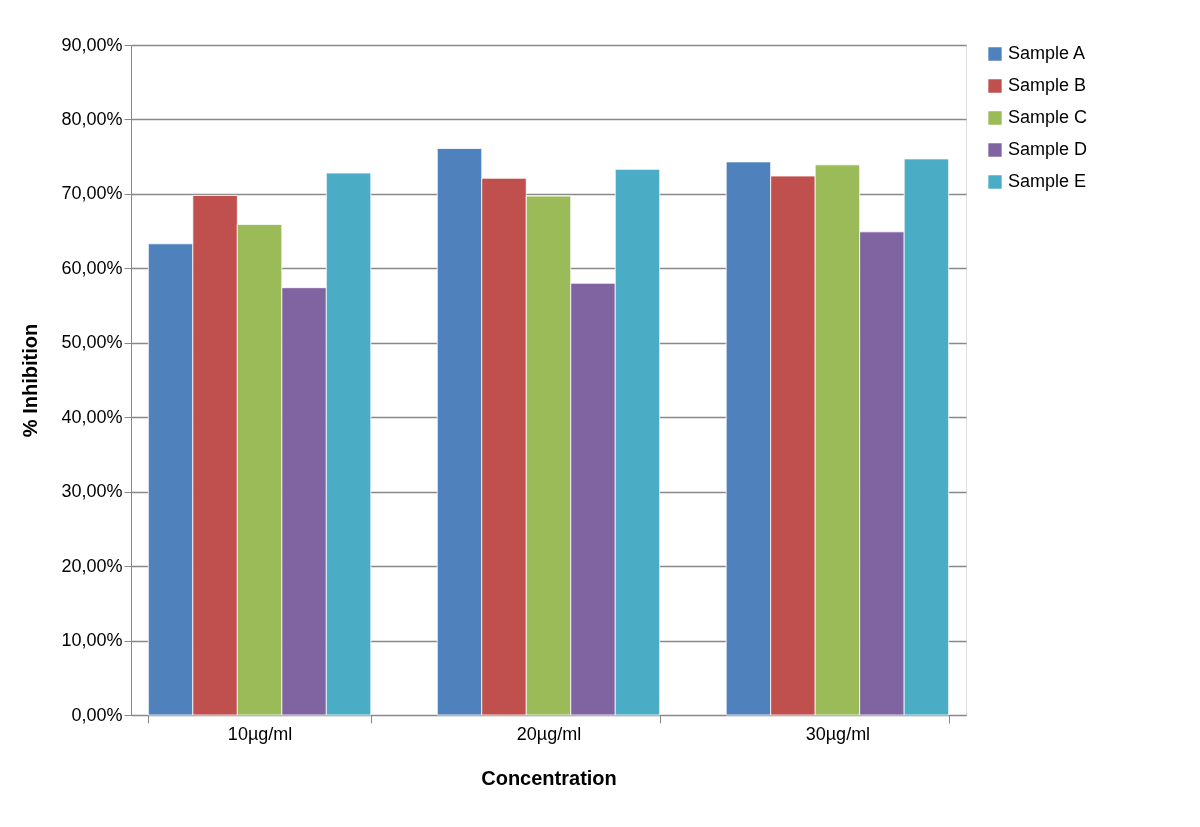  Describe the element at coordinates (1048, 117) in the screenshot. I see `legend-label: Sample C` at that location.